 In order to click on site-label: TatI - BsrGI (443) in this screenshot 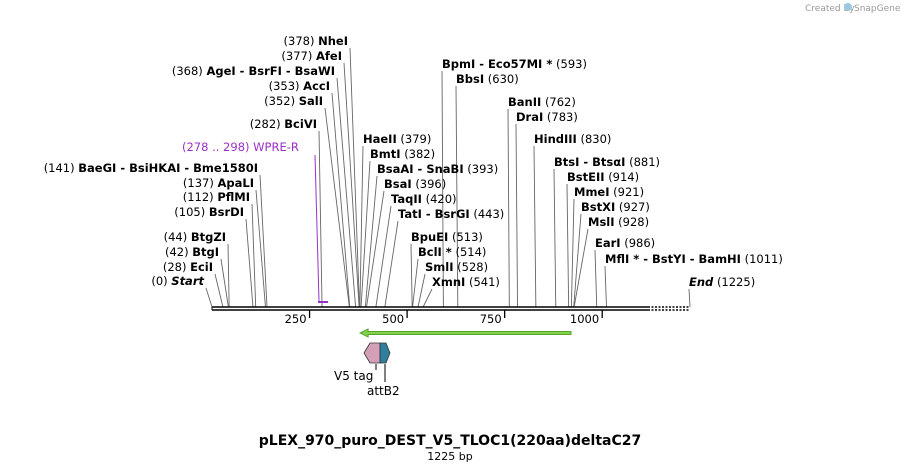, I will do `click(451, 214)`.